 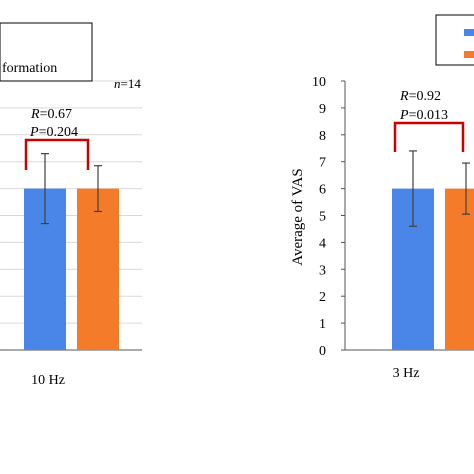 I want to click on left-n-annotation: n=14, so click(x=127, y=83).